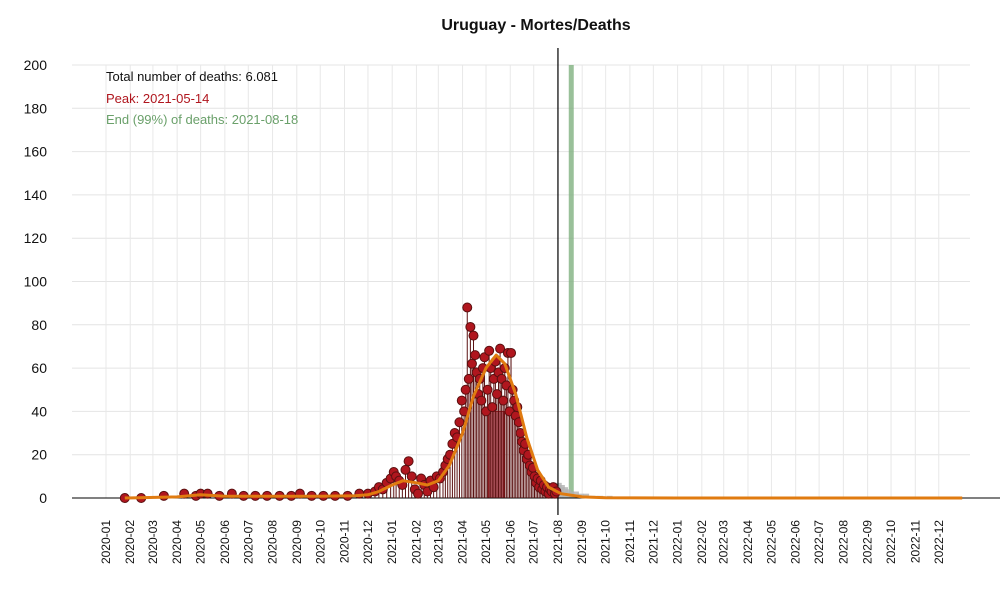 The width and height of the screenshot is (1000, 600). I want to click on y-tick-label: 40, so click(39, 411).